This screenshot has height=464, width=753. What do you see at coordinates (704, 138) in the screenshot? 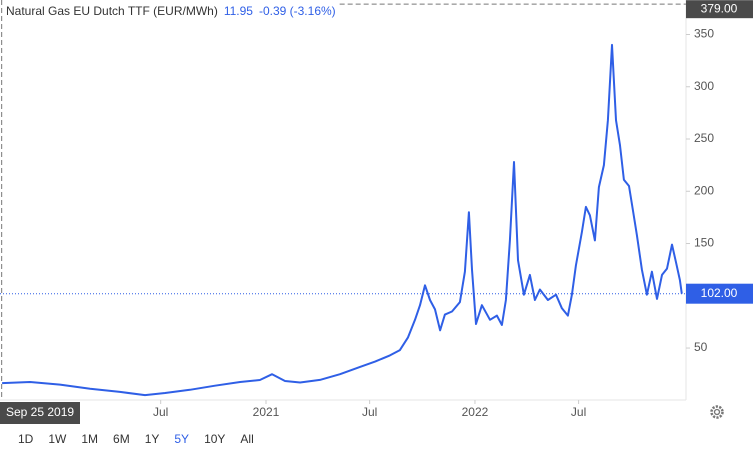
I see `y-tick-label: 250` at bounding box center [704, 138].